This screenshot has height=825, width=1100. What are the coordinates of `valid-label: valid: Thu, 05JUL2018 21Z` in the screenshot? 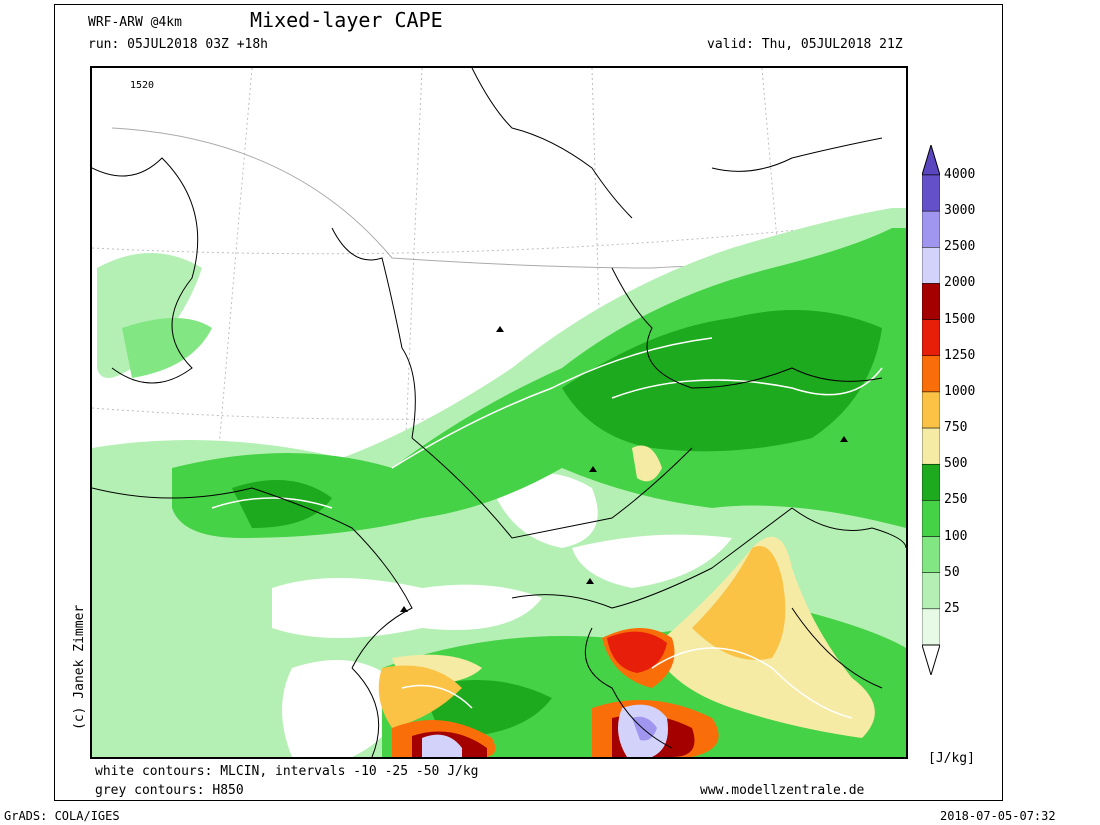 It's located at (805, 44).